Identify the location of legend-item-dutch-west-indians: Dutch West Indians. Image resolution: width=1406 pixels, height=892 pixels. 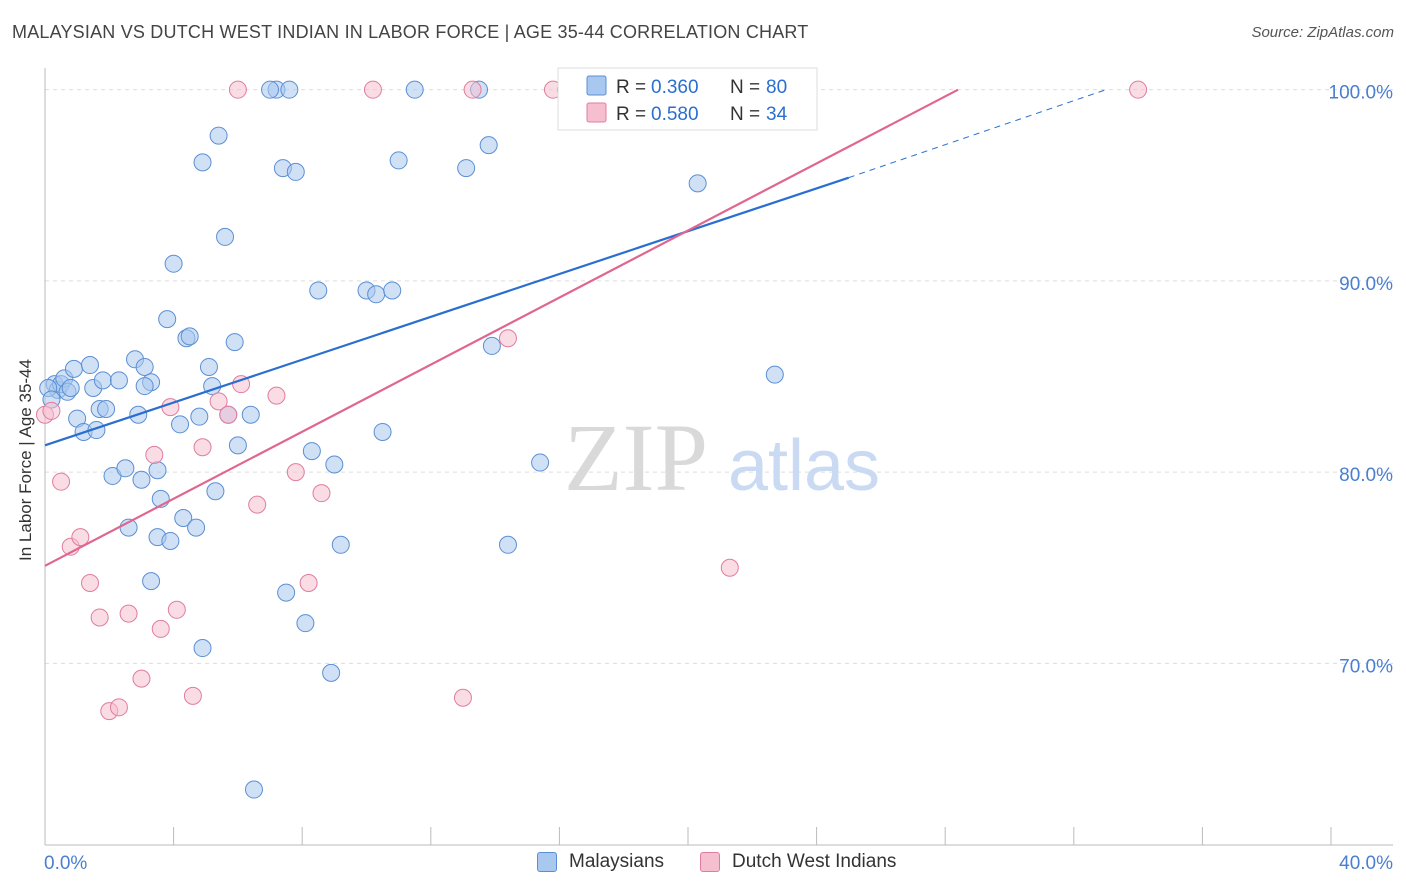
(798, 862).